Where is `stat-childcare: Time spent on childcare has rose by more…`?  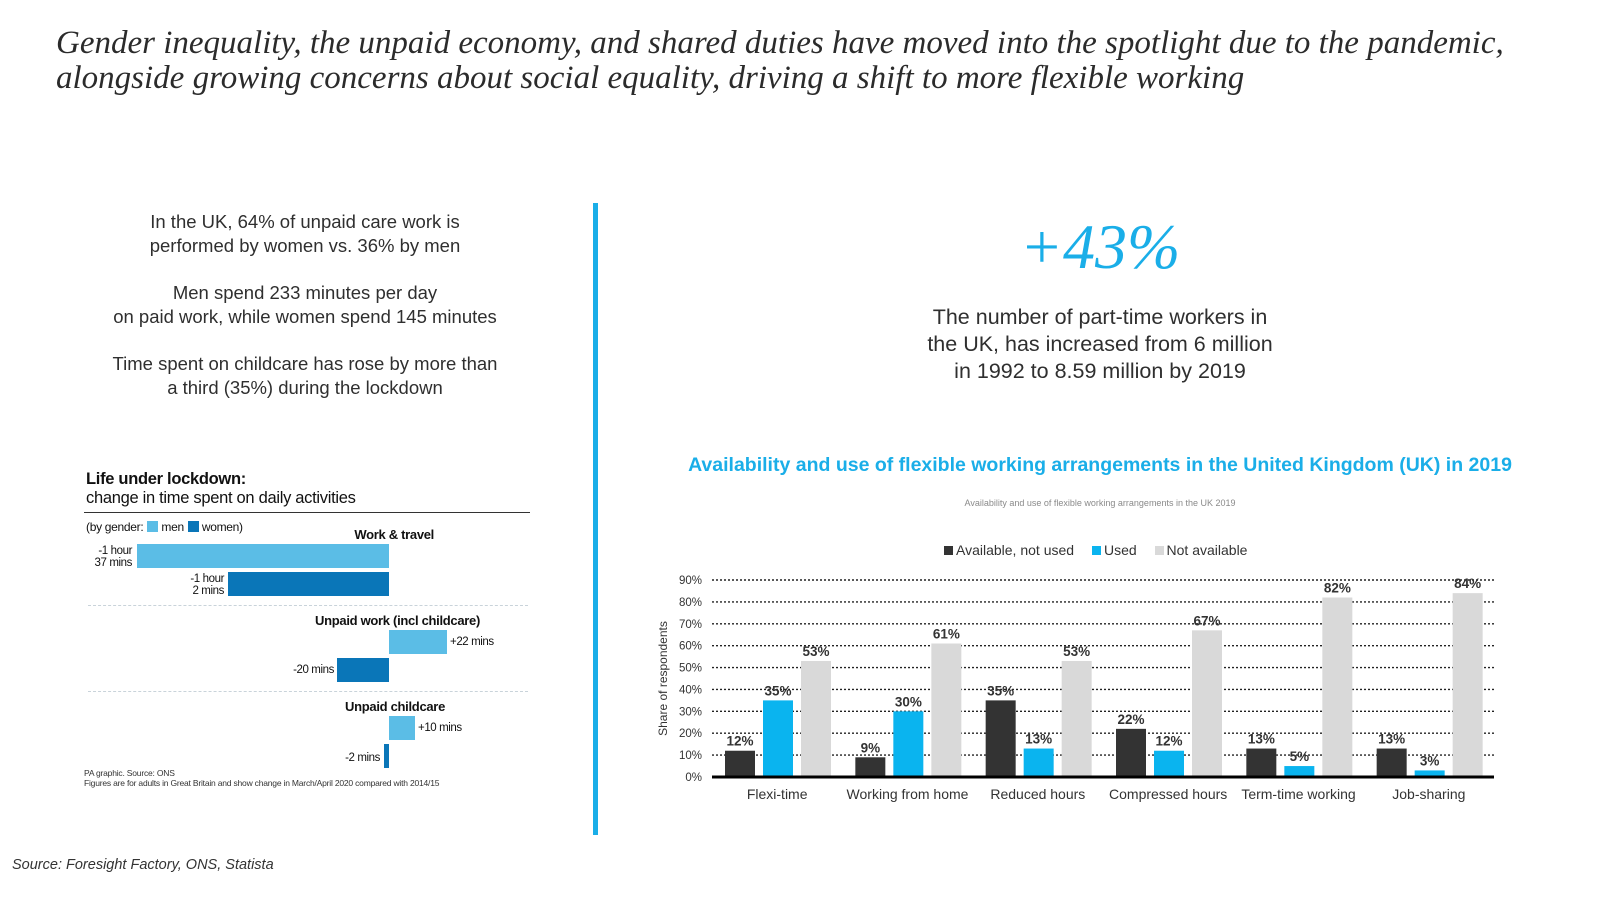
stat-childcare: Time spent on childcare has rose by more… is located at coordinates (305, 375).